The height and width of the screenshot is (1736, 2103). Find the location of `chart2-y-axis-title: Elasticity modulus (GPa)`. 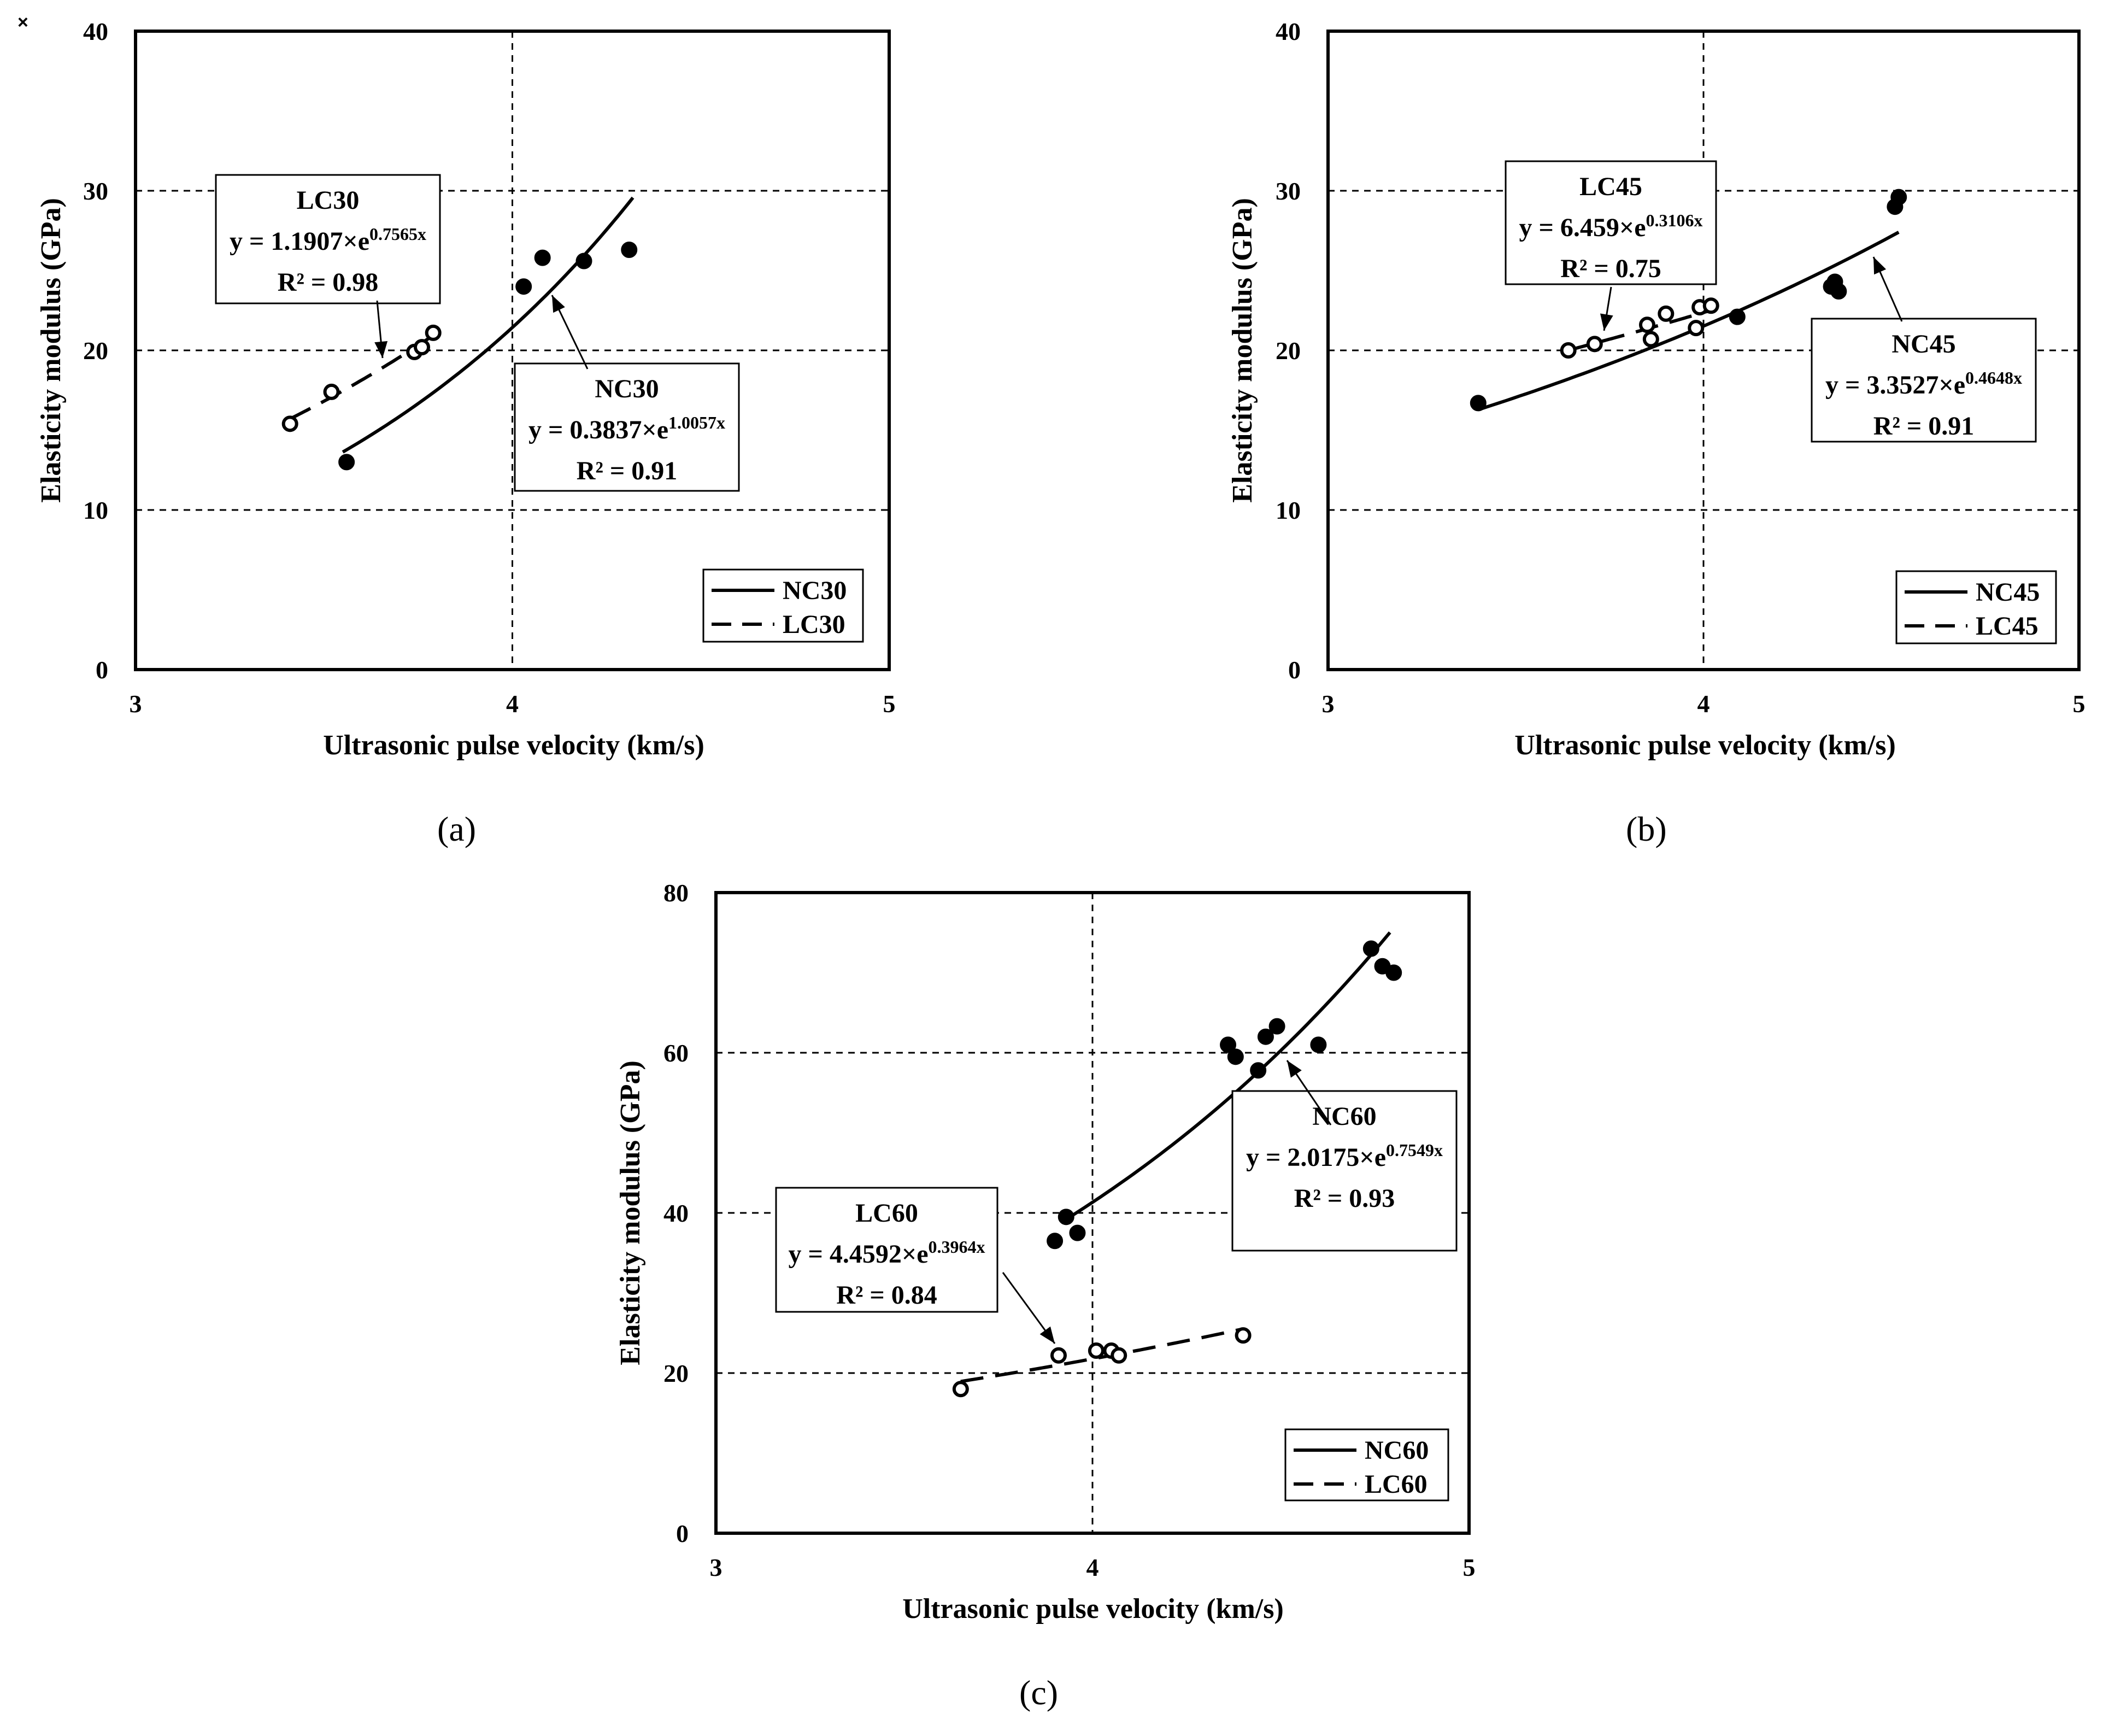

chart2-y-axis-title: Elasticity modulus (GPa) is located at coordinates (630, 1212).